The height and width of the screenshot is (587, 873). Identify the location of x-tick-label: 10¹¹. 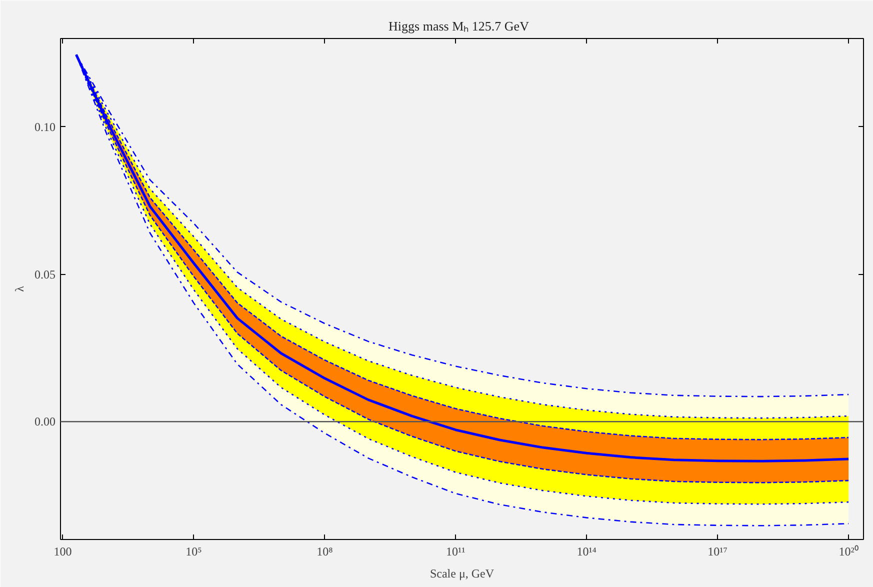
(456, 551).